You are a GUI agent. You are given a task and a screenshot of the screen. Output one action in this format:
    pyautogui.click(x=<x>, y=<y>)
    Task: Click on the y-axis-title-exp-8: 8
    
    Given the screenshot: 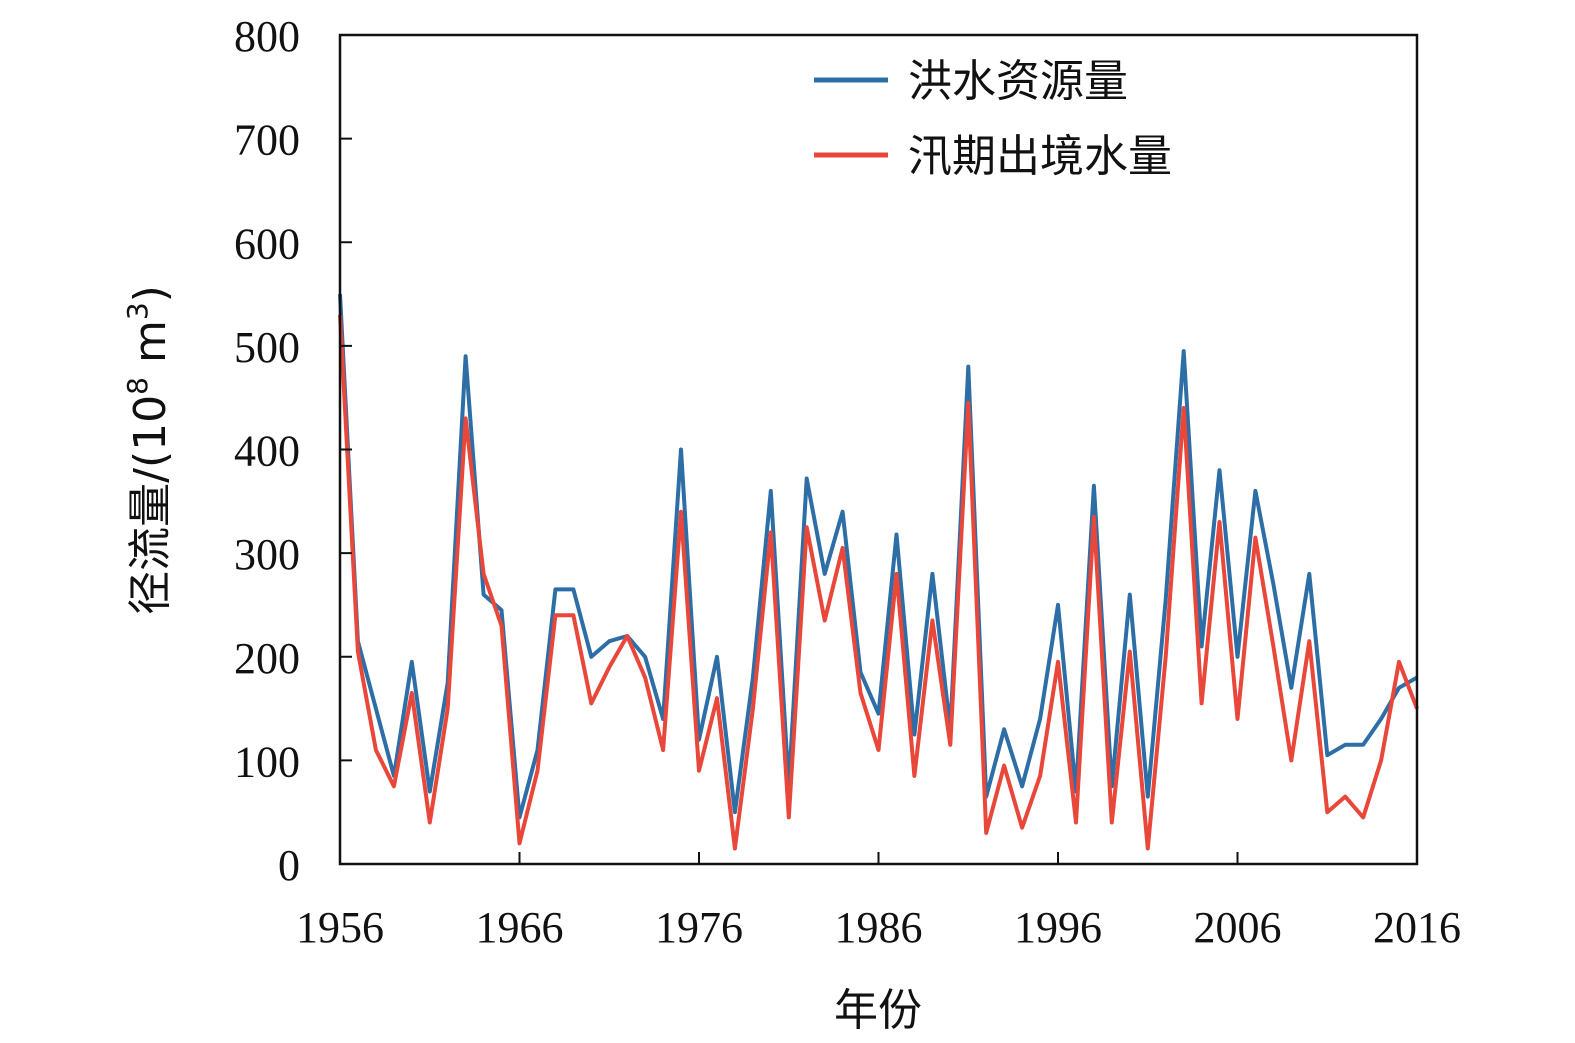 What is the action you would take?
    pyautogui.click(x=137, y=386)
    